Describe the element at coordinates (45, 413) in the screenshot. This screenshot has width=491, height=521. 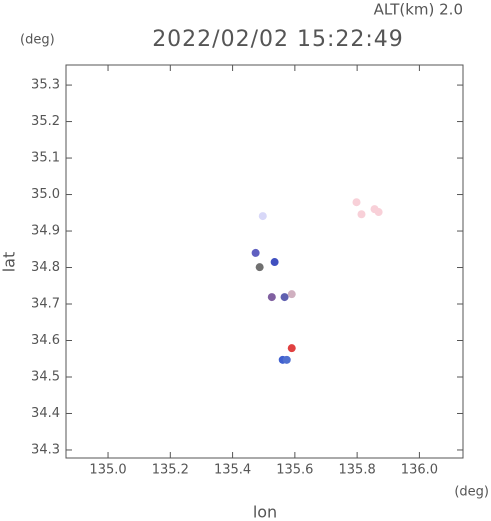
I see `y-tick-label: 34.4` at that location.